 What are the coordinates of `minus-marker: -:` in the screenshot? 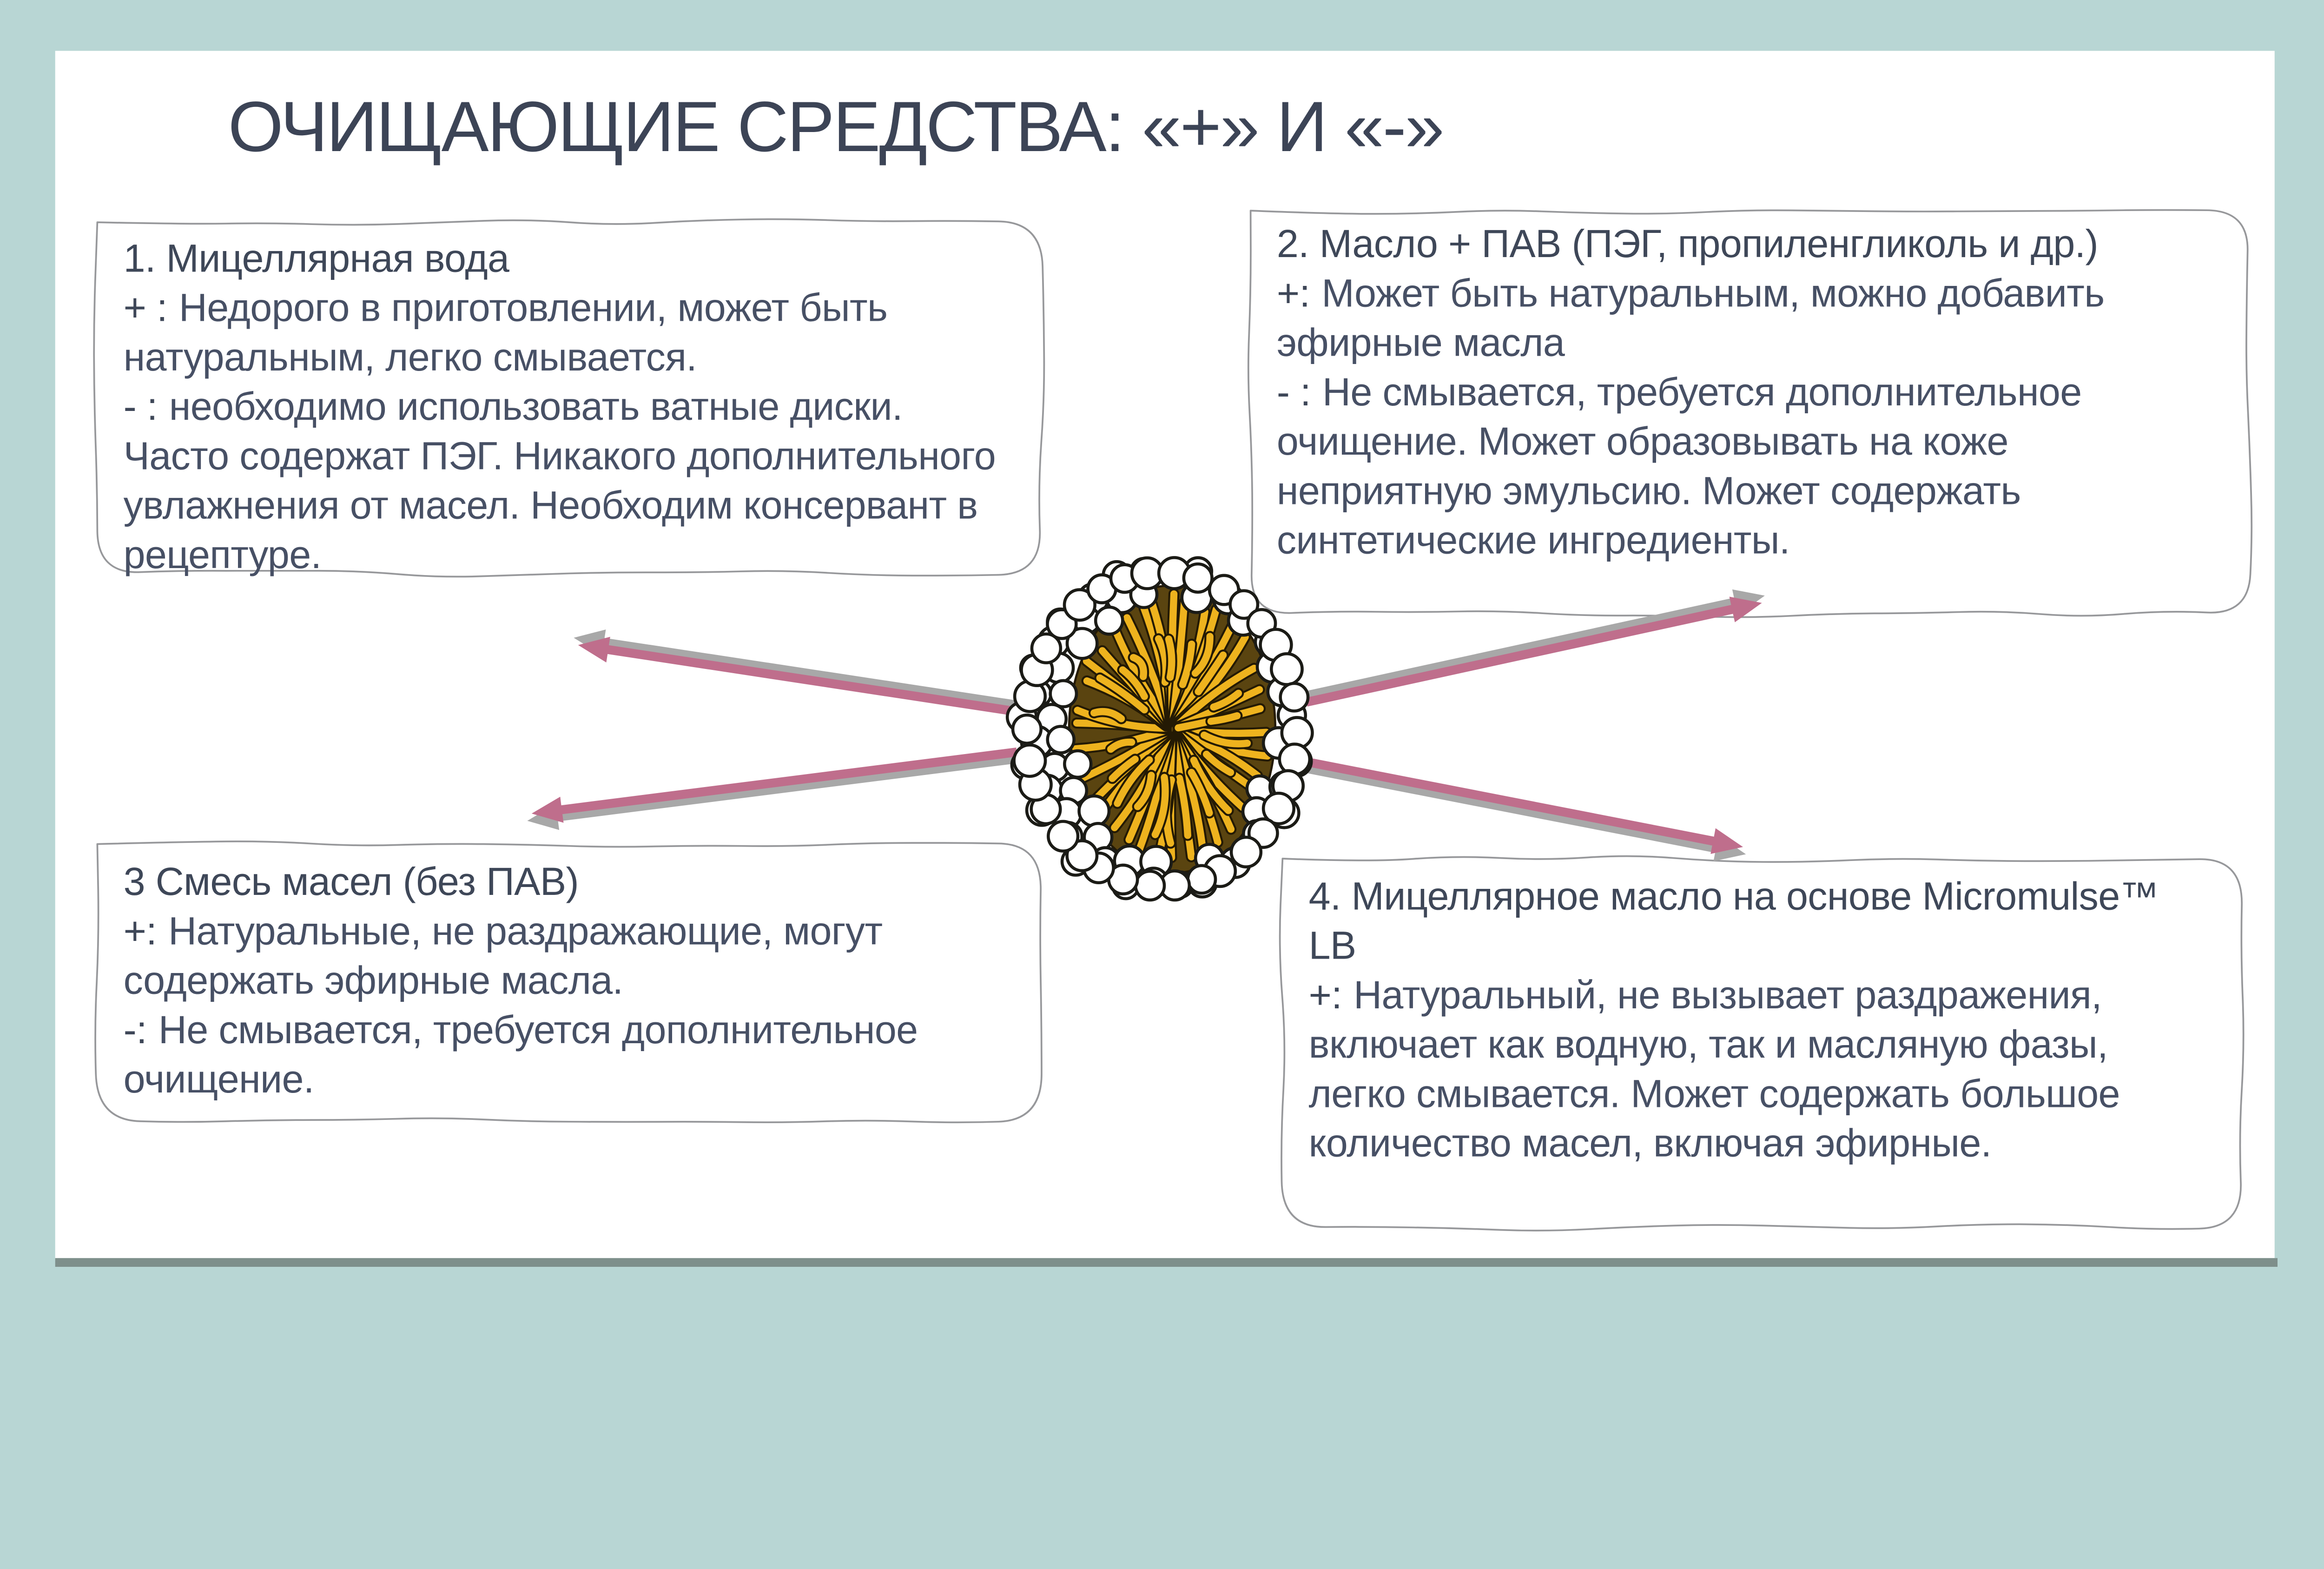 It's located at (135, 1030).